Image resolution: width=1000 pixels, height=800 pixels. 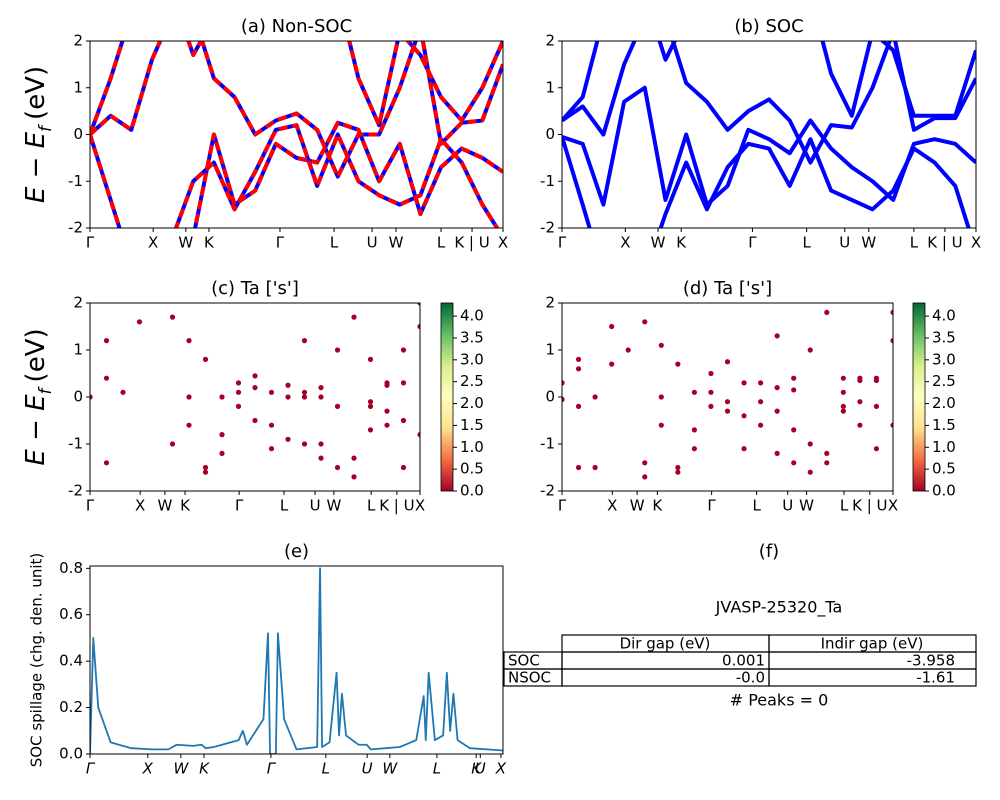 I want to click on x-tick-label: U, so click(x=480, y=769).